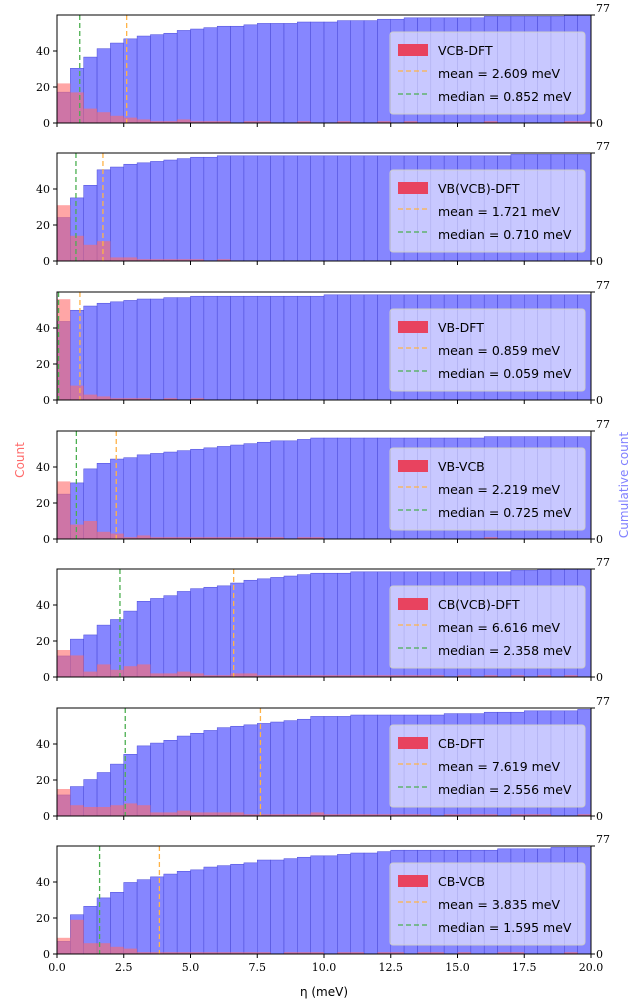 Image resolution: width=641 pixels, height=1002 pixels. Describe the element at coordinates (499, 211) in the screenshot. I see `legend-mean-label: mean = 1.721 meV` at that location.